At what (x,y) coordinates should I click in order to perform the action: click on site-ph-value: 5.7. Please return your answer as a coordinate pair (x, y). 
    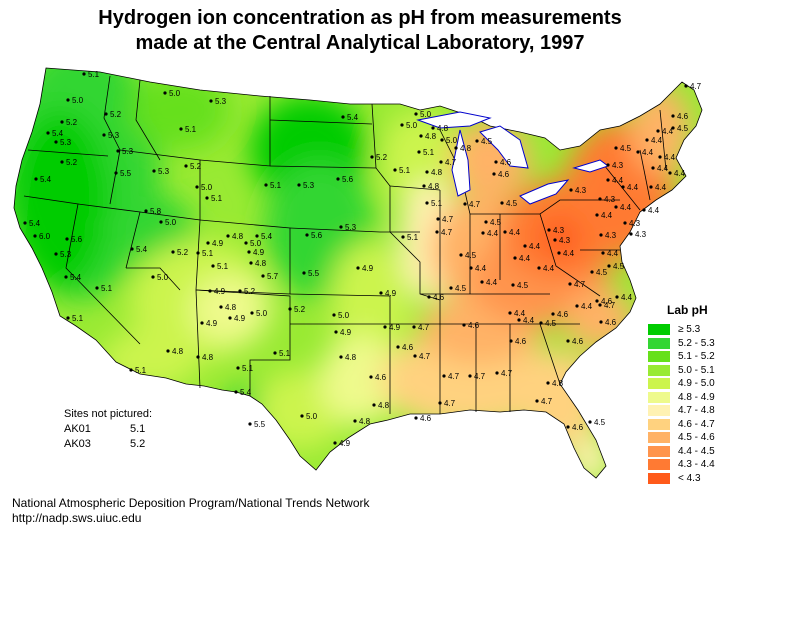
    Looking at the image, I should click on (273, 276).